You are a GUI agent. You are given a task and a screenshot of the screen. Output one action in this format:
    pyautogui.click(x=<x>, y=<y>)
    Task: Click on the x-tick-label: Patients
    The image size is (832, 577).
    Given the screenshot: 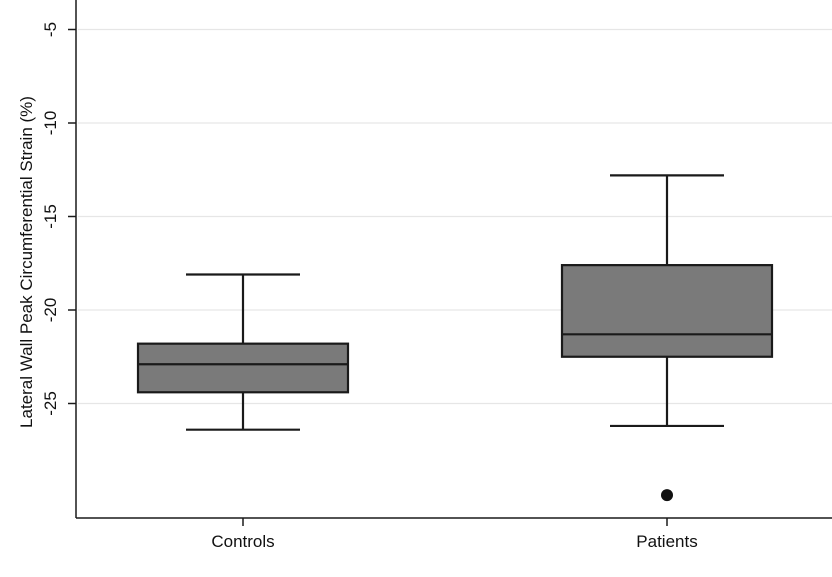 What is the action you would take?
    pyautogui.click(x=666, y=541)
    